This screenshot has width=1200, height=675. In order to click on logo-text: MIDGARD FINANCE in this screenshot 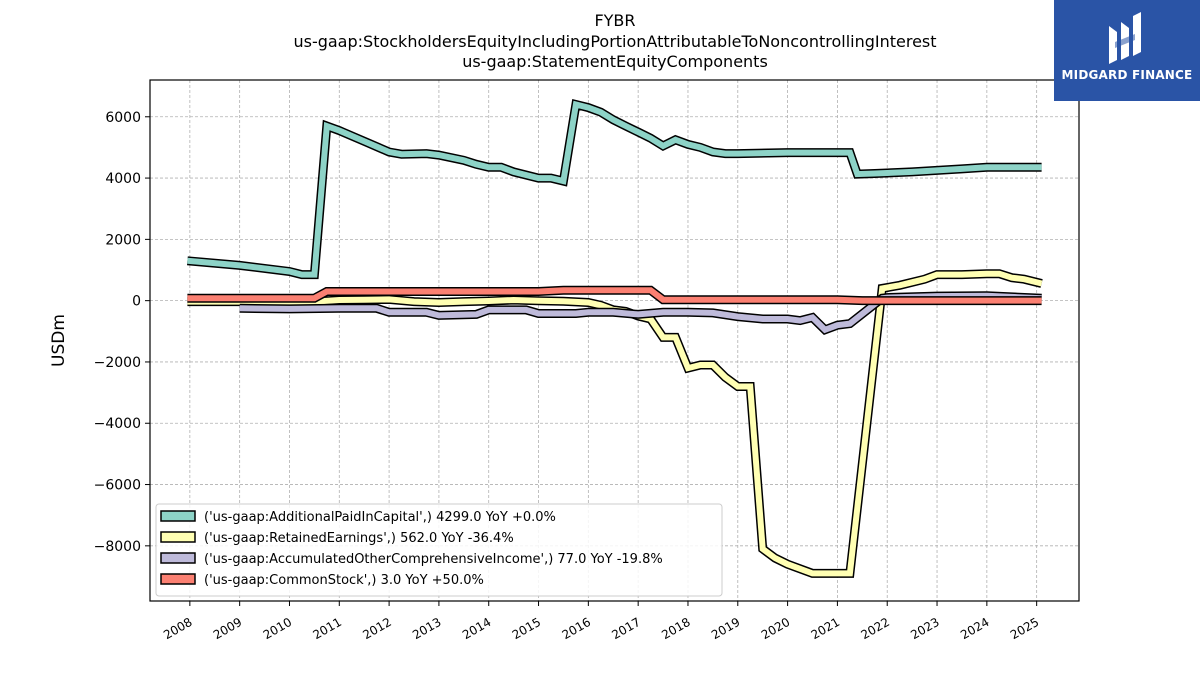, I will do `click(1127, 75)`.